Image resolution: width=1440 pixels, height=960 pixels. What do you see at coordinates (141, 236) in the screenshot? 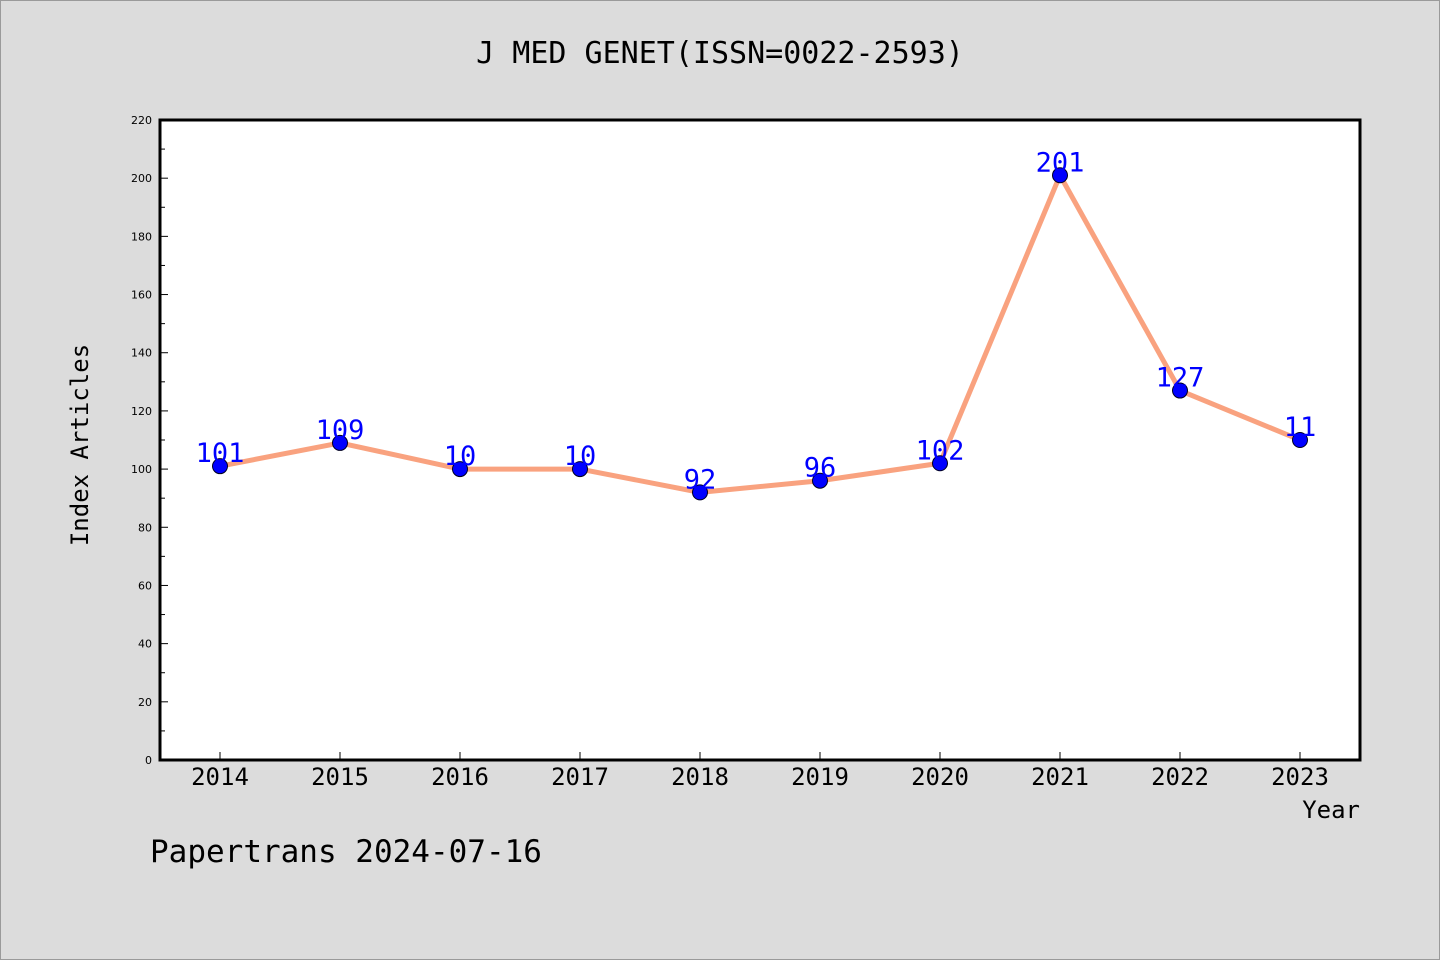
I see `y-tick-label: 180` at bounding box center [141, 236].